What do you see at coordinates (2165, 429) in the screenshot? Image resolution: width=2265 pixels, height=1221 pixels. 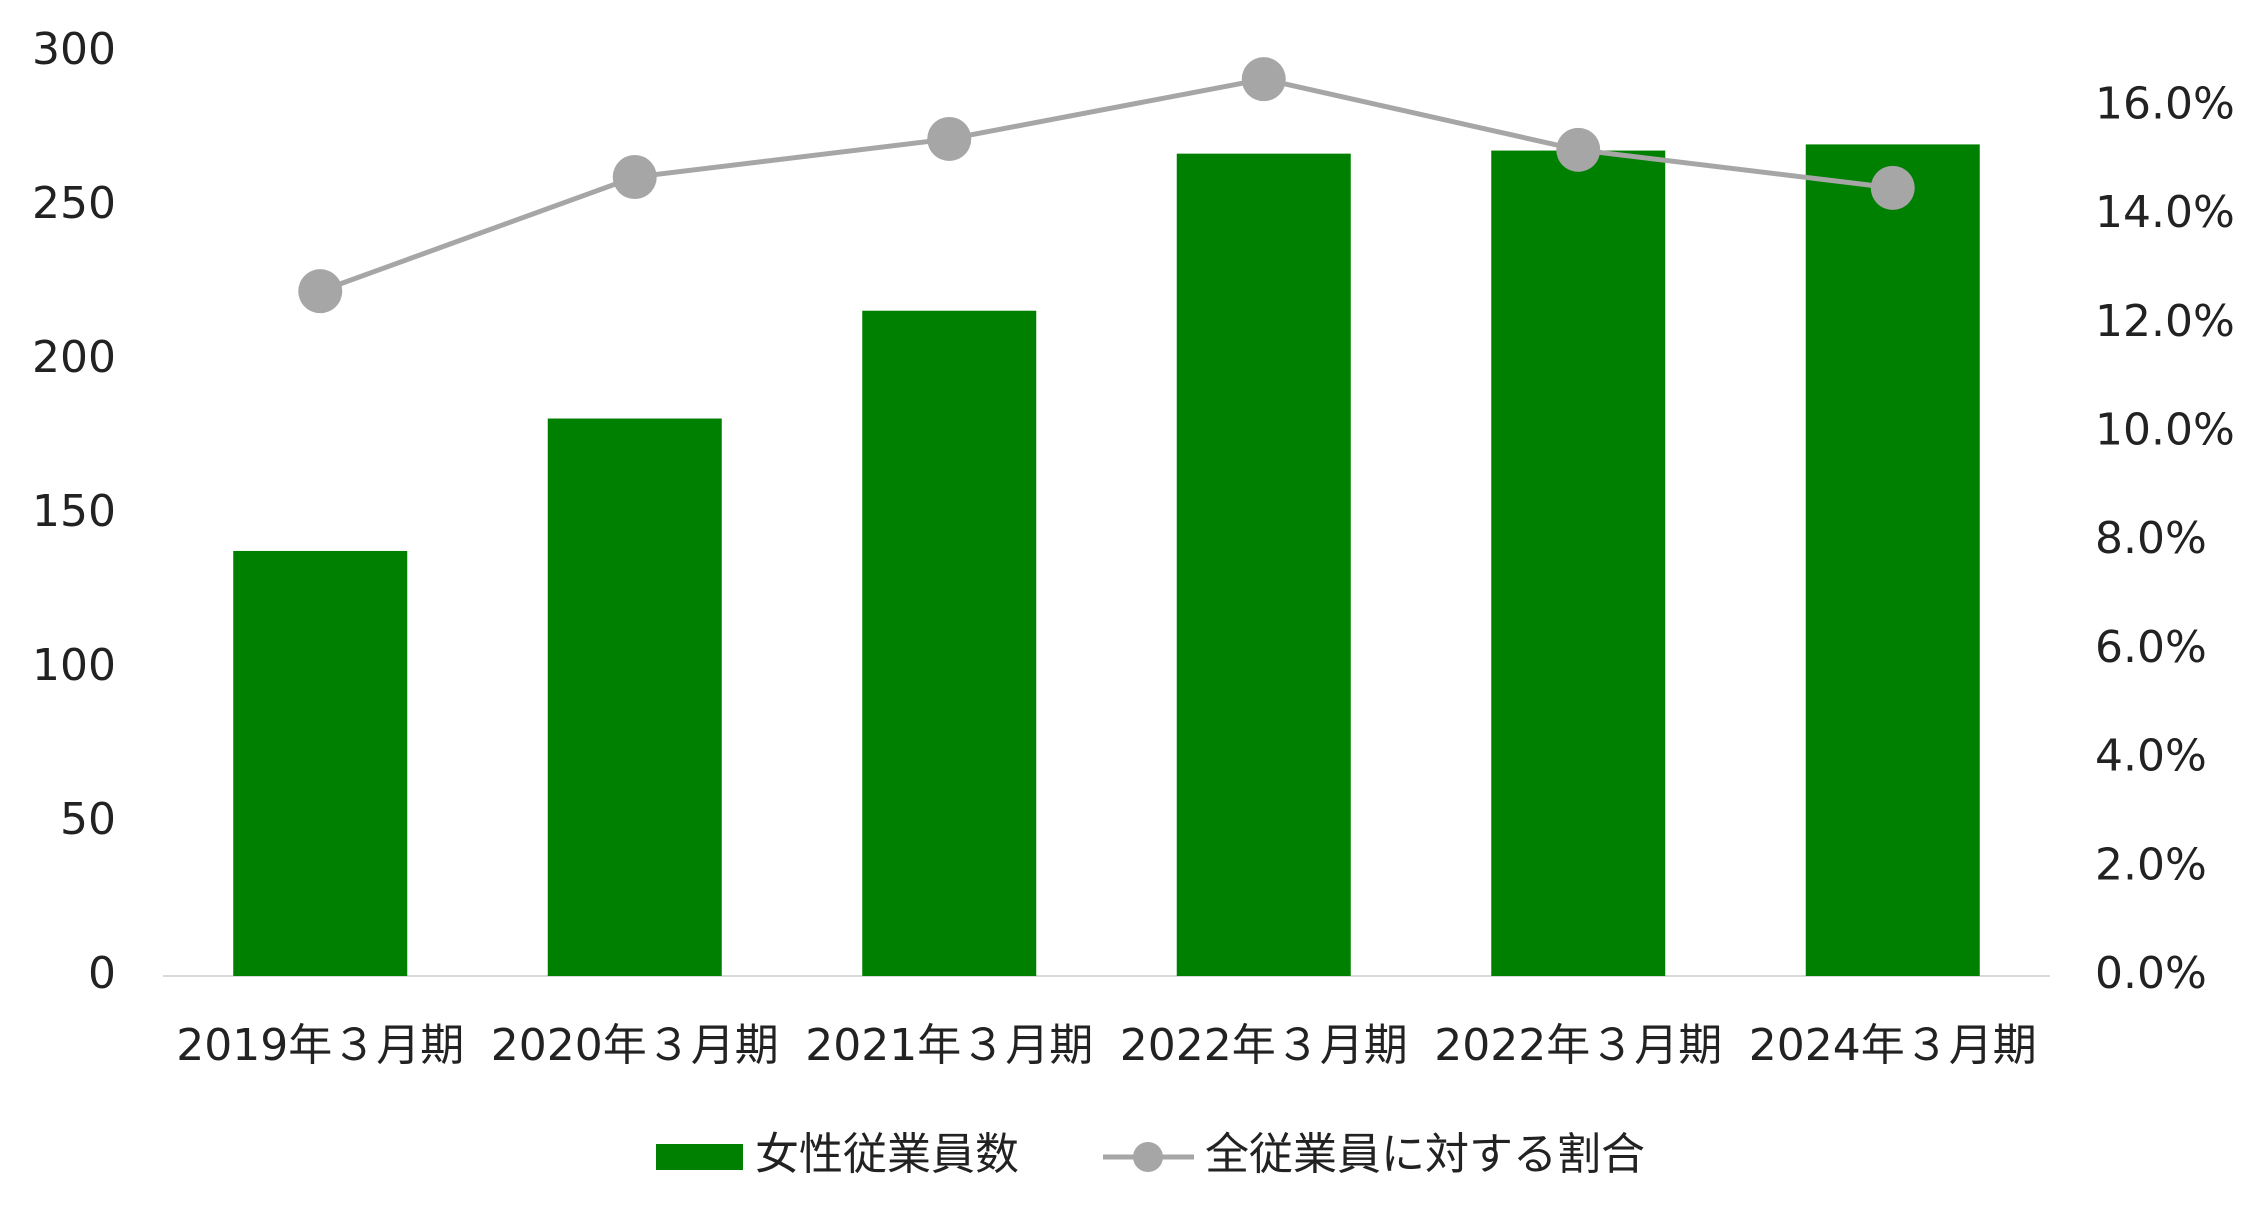 I see `y2-tick-label: 10.0%` at bounding box center [2165, 429].